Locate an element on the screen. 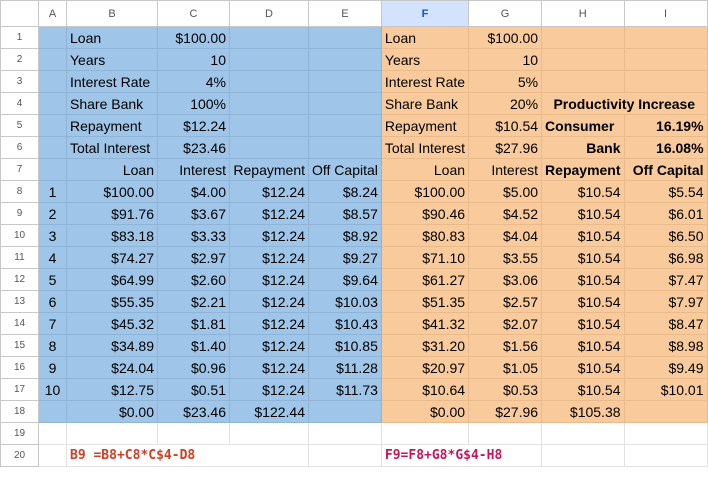 This screenshot has width=708, height=486. row-header: 10 is located at coordinates (19, 235).